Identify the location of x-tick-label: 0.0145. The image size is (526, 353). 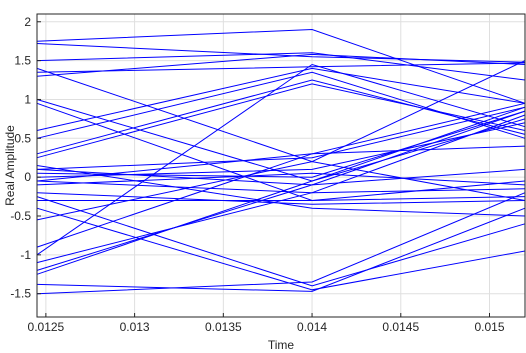
(400, 327).